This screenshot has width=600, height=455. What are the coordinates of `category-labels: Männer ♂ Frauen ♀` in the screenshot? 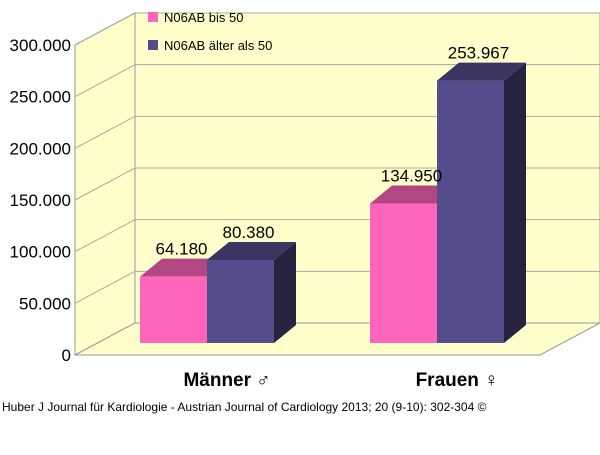 It's located at (340, 380).